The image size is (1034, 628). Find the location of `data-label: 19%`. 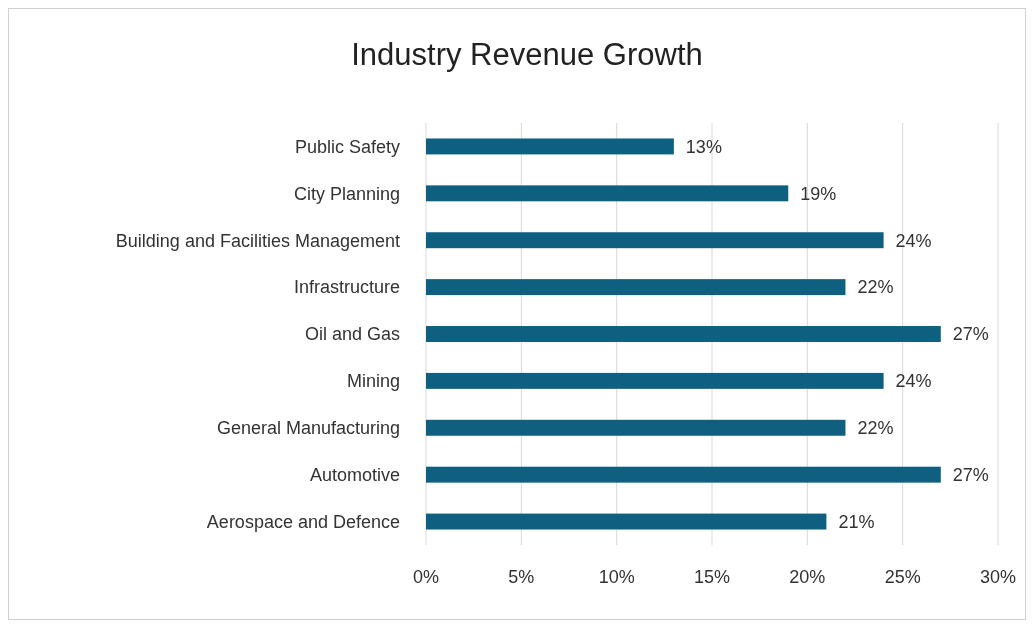

data-label: 19% is located at coordinates (818, 193).